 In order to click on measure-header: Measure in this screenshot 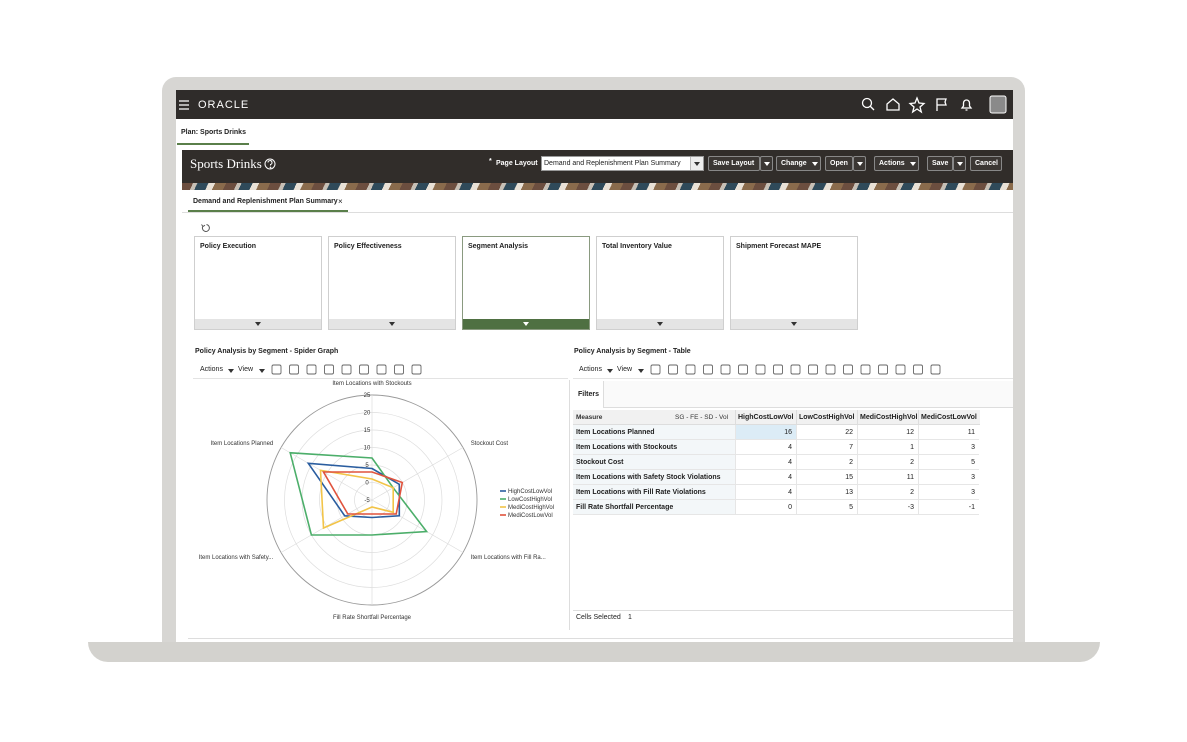, I will do `click(589, 417)`.